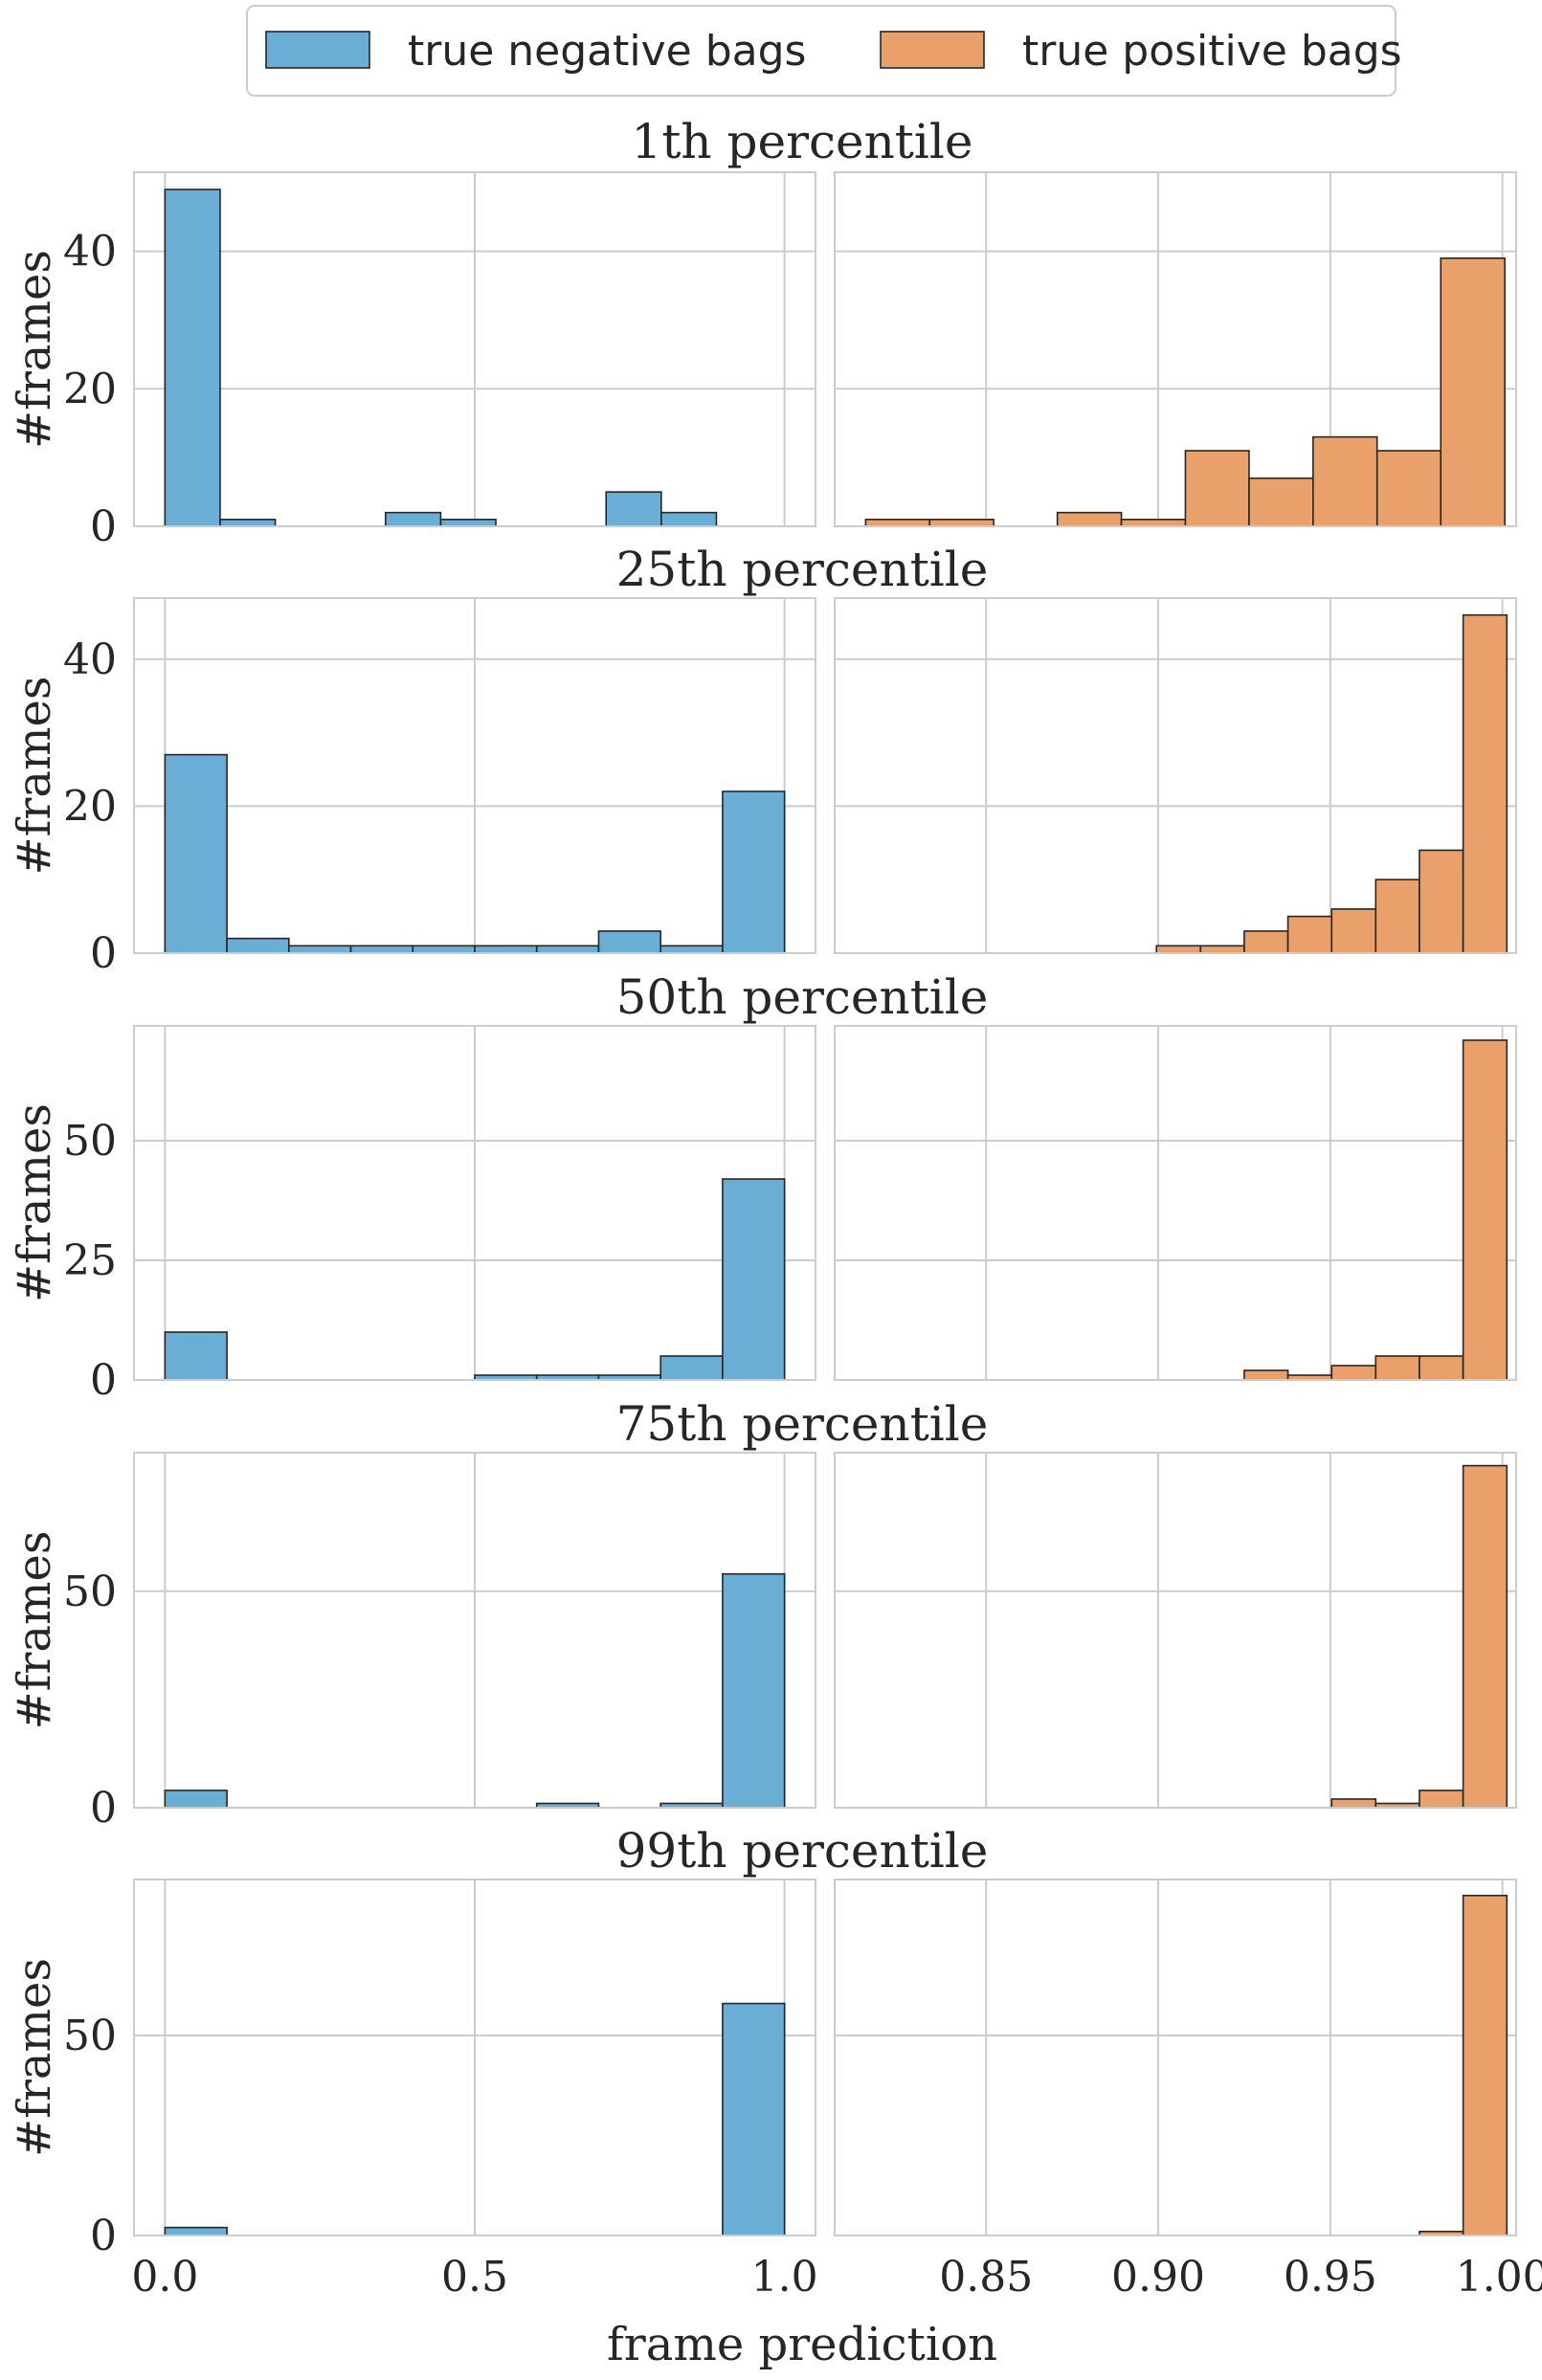  Describe the element at coordinates (90, 1260) in the screenshot. I see `y-tick-label: 25` at that location.